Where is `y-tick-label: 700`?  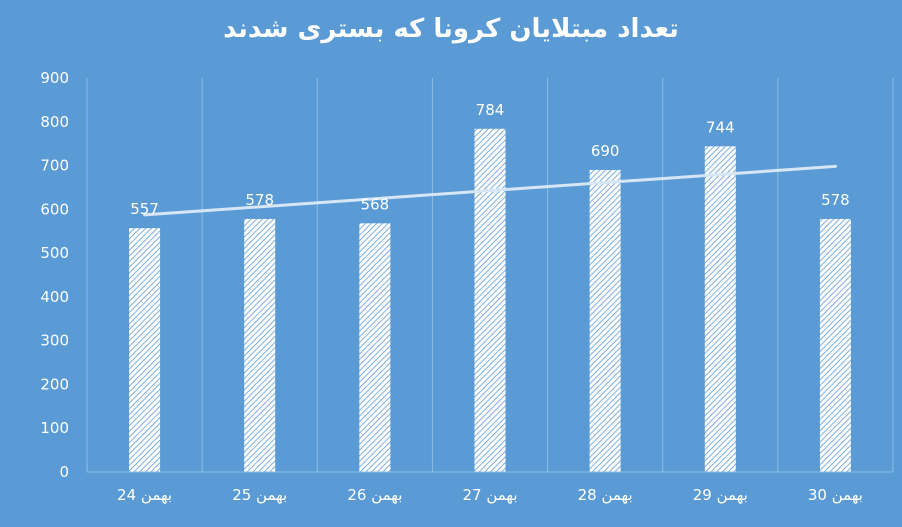
y-tick-label: 700 is located at coordinates (54, 166).